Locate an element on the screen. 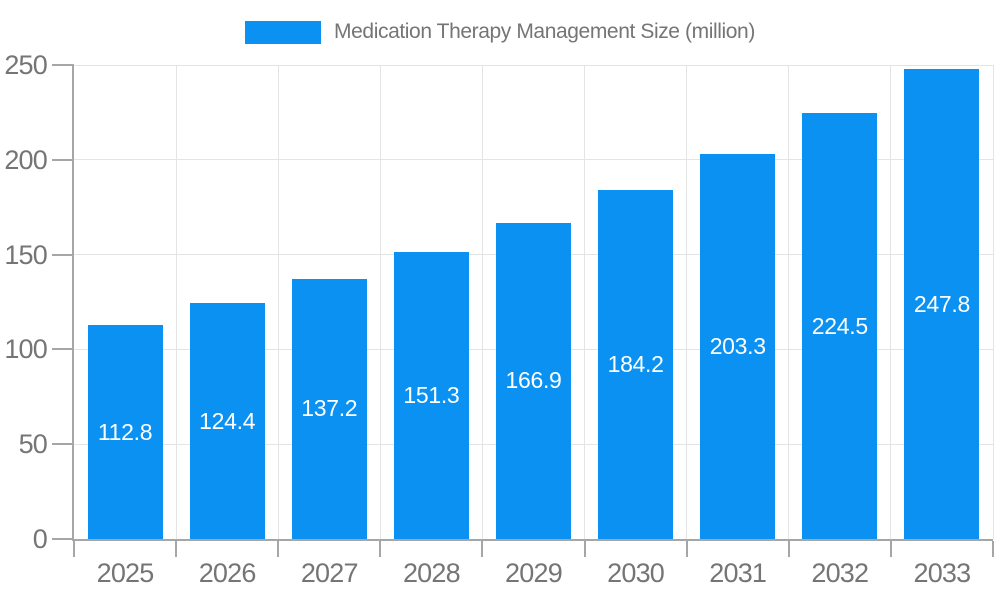  bar-value-label: 166.9 is located at coordinates (533, 380).